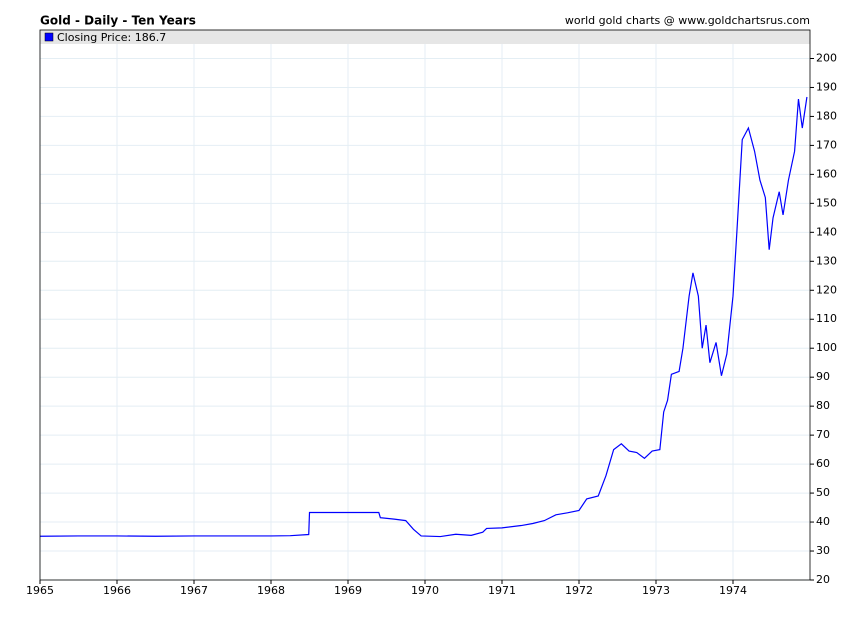  What do you see at coordinates (40, 590) in the screenshot?
I see `x-tick-label: 1965` at bounding box center [40, 590].